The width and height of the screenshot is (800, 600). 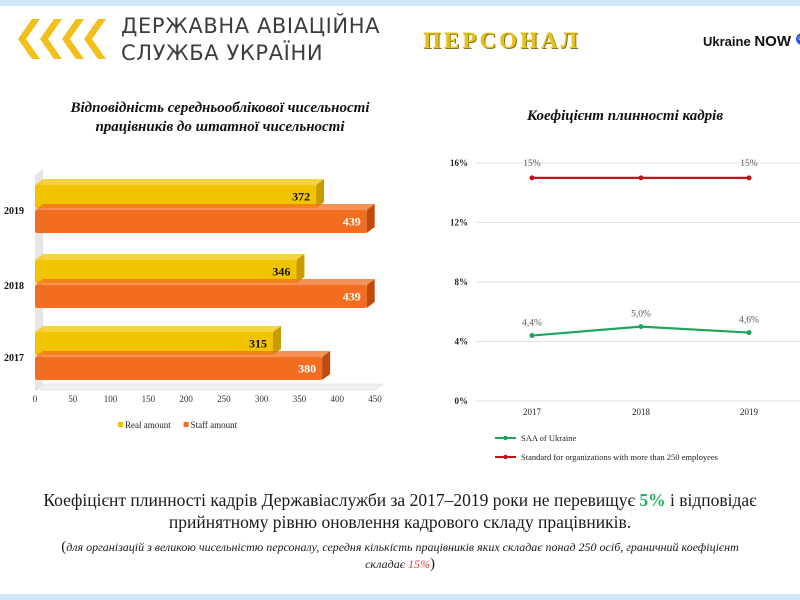 I want to click on bar-legend-label: Staff amount, so click(x=214, y=425).